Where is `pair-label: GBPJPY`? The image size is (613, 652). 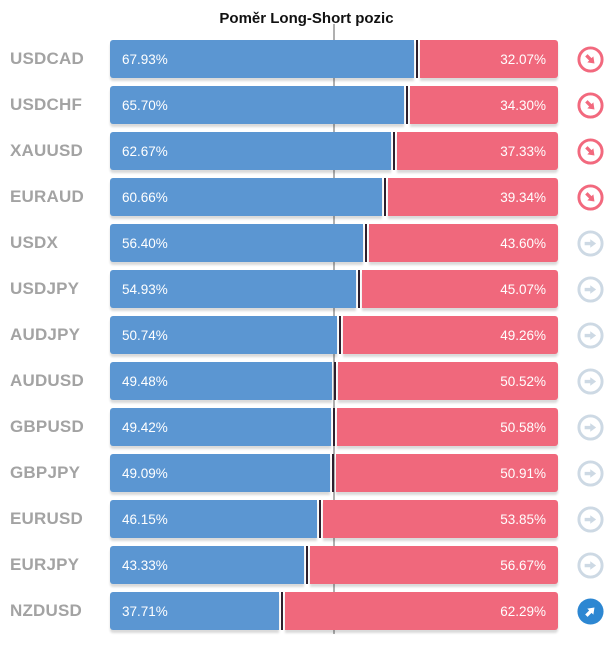 pair-label: GBPJPY is located at coordinates (45, 472).